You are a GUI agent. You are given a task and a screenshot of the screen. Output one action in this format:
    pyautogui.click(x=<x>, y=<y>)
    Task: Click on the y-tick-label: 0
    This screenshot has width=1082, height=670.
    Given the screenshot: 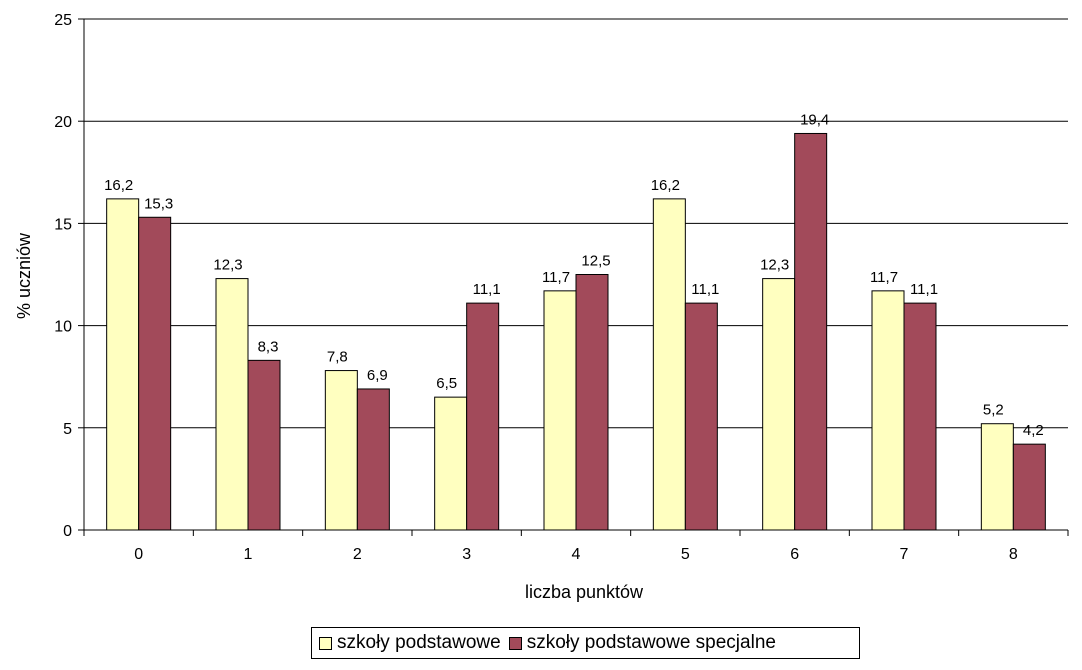 What is the action you would take?
    pyautogui.click(x=67, y=531)
    